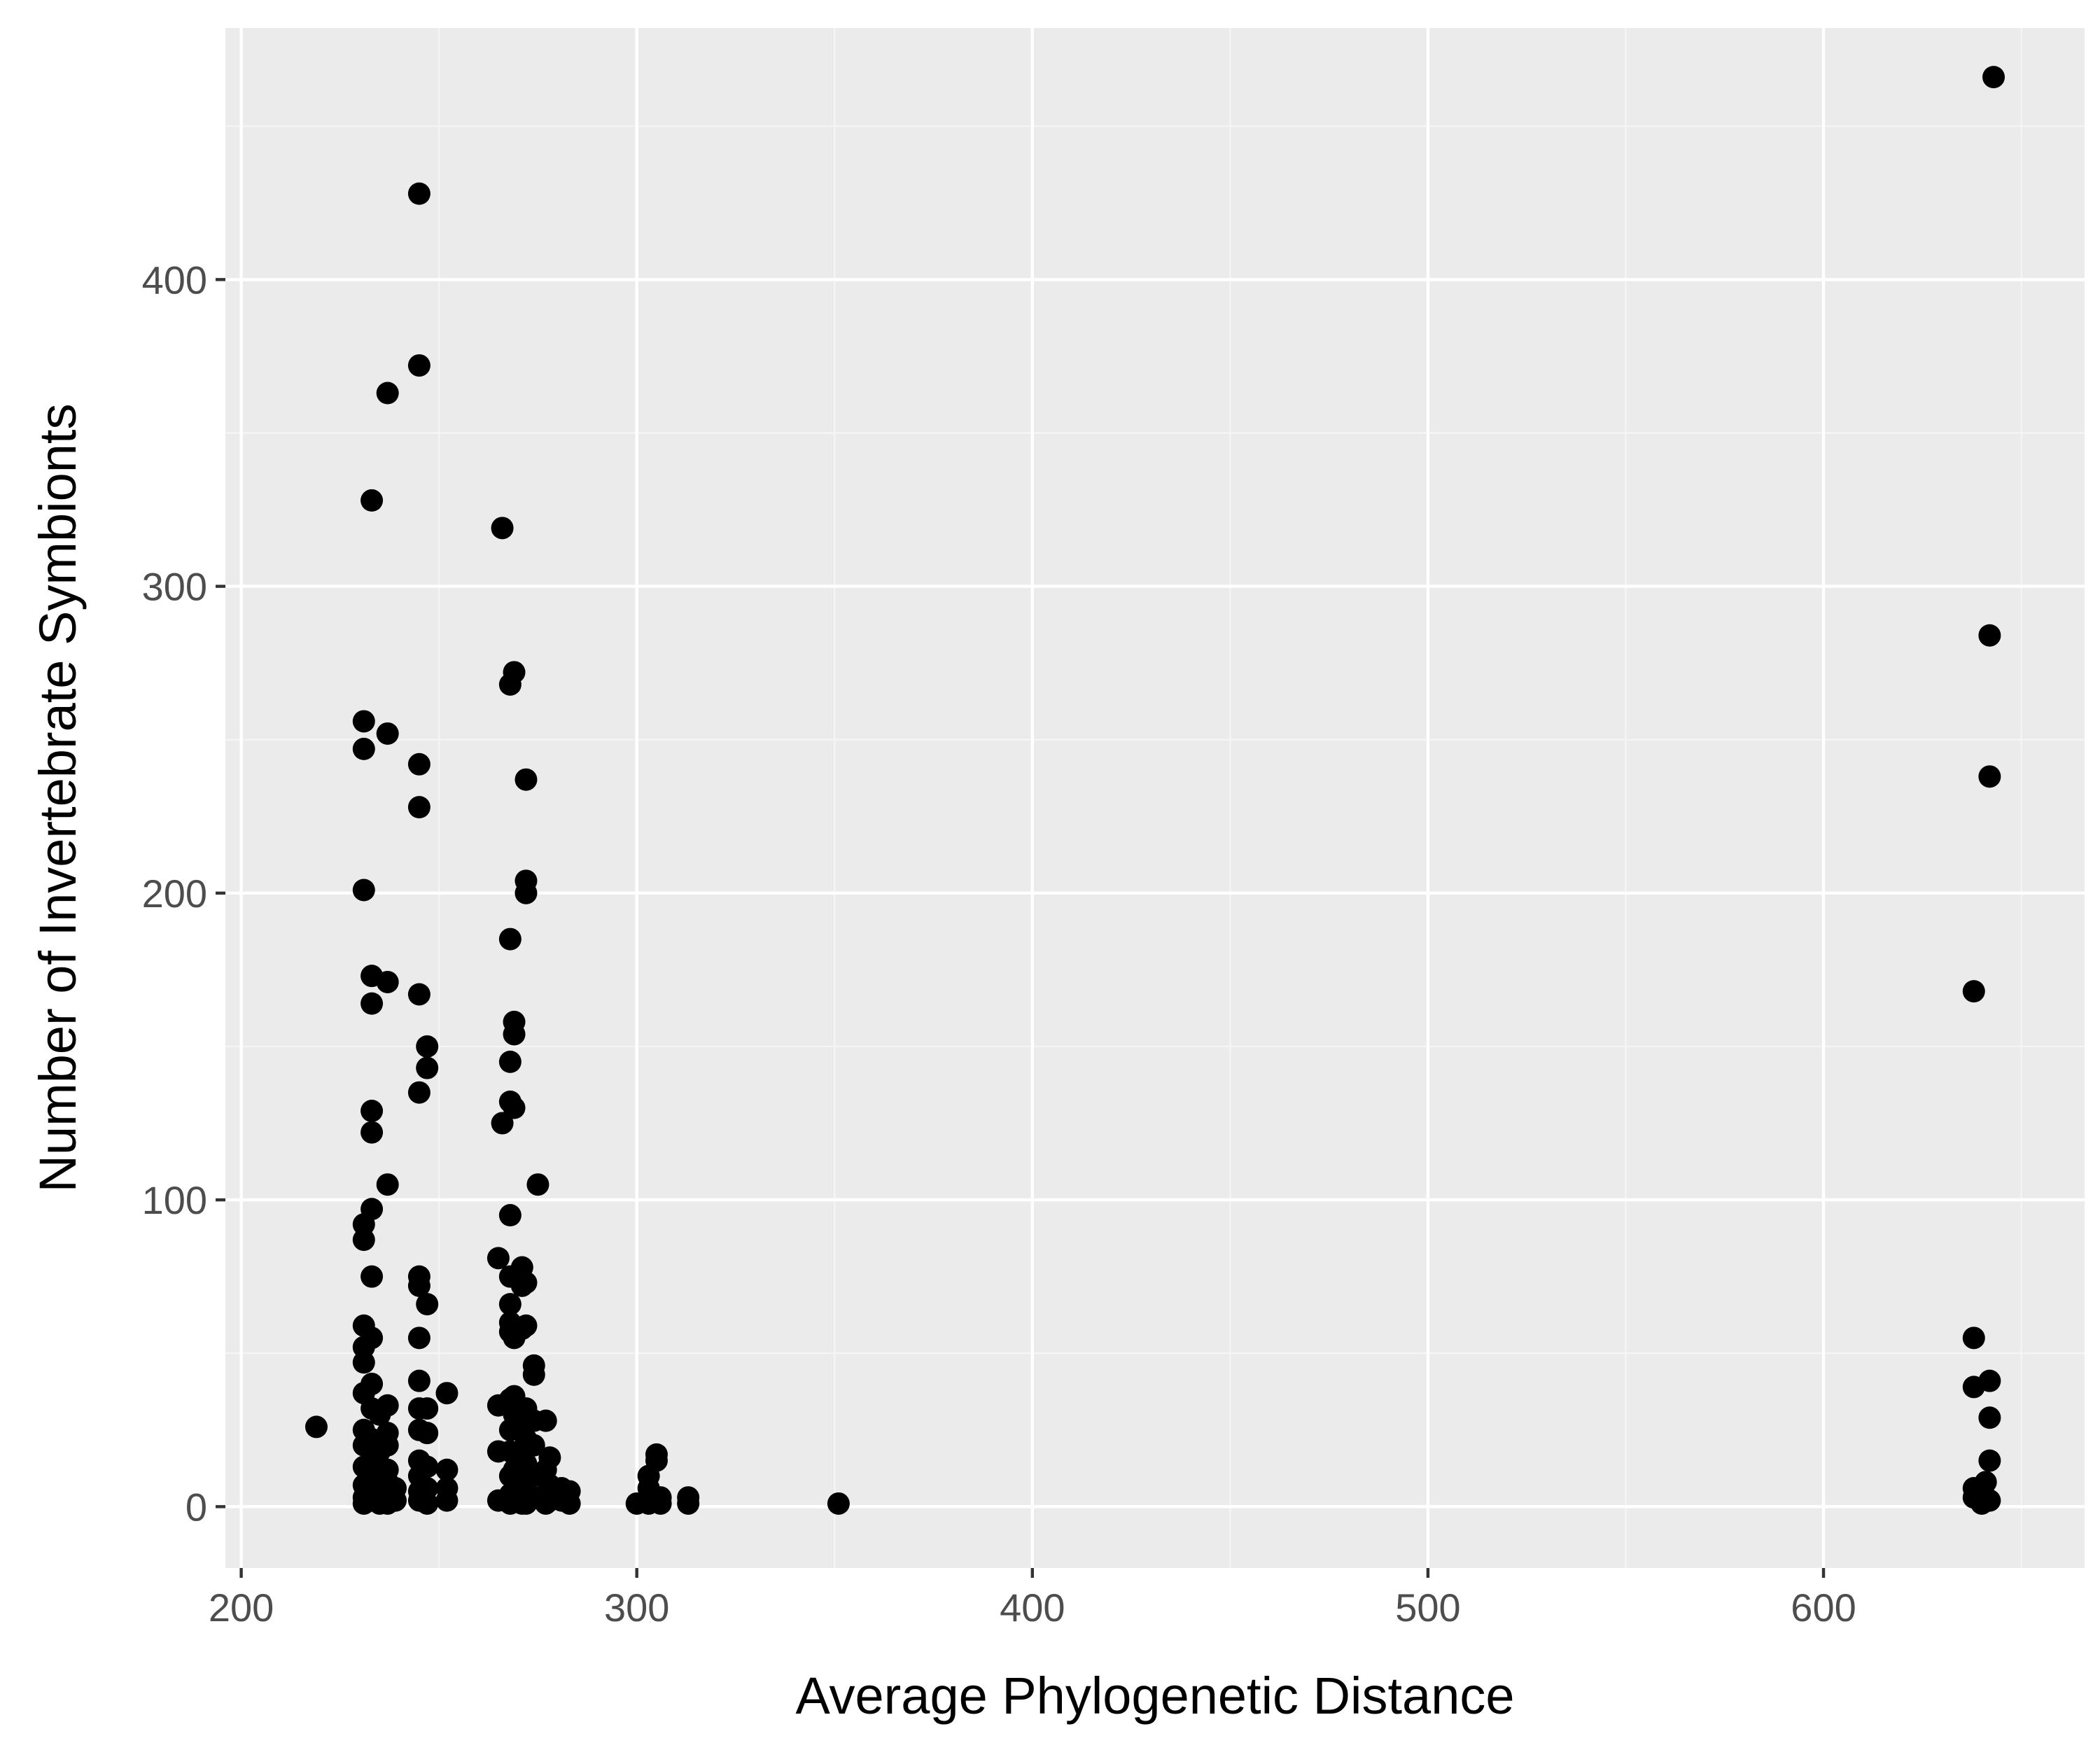 Image resolution: width=2100 pixels, height=1750 pixels. What do you see at coordinates (1154, 1696) in the screenshot?
I see `x-axis-title: Average Phylogenetic Distance` at bounding box center [1154, 1696].